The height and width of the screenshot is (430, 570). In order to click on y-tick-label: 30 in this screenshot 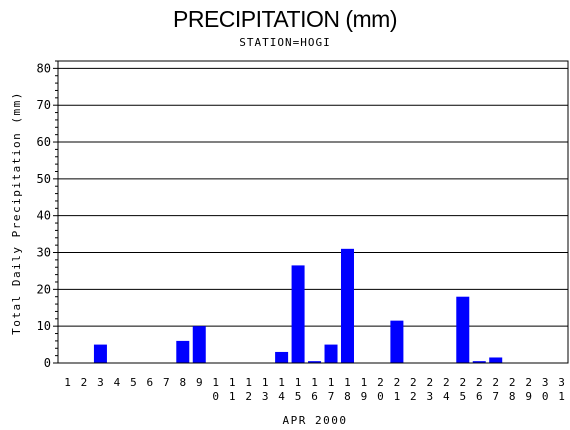, I will do `click(44, 253)`.